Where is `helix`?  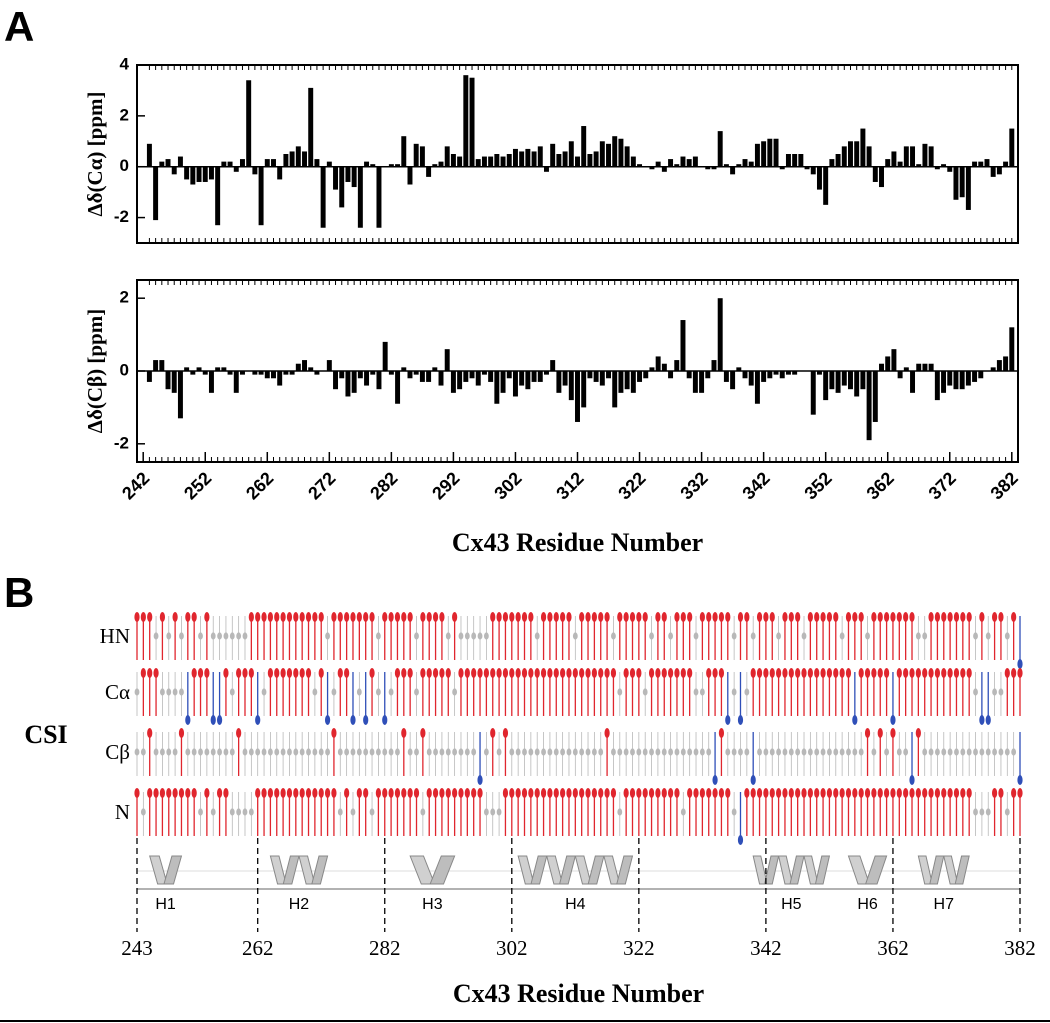 helix is located at coordinates (791, 870).